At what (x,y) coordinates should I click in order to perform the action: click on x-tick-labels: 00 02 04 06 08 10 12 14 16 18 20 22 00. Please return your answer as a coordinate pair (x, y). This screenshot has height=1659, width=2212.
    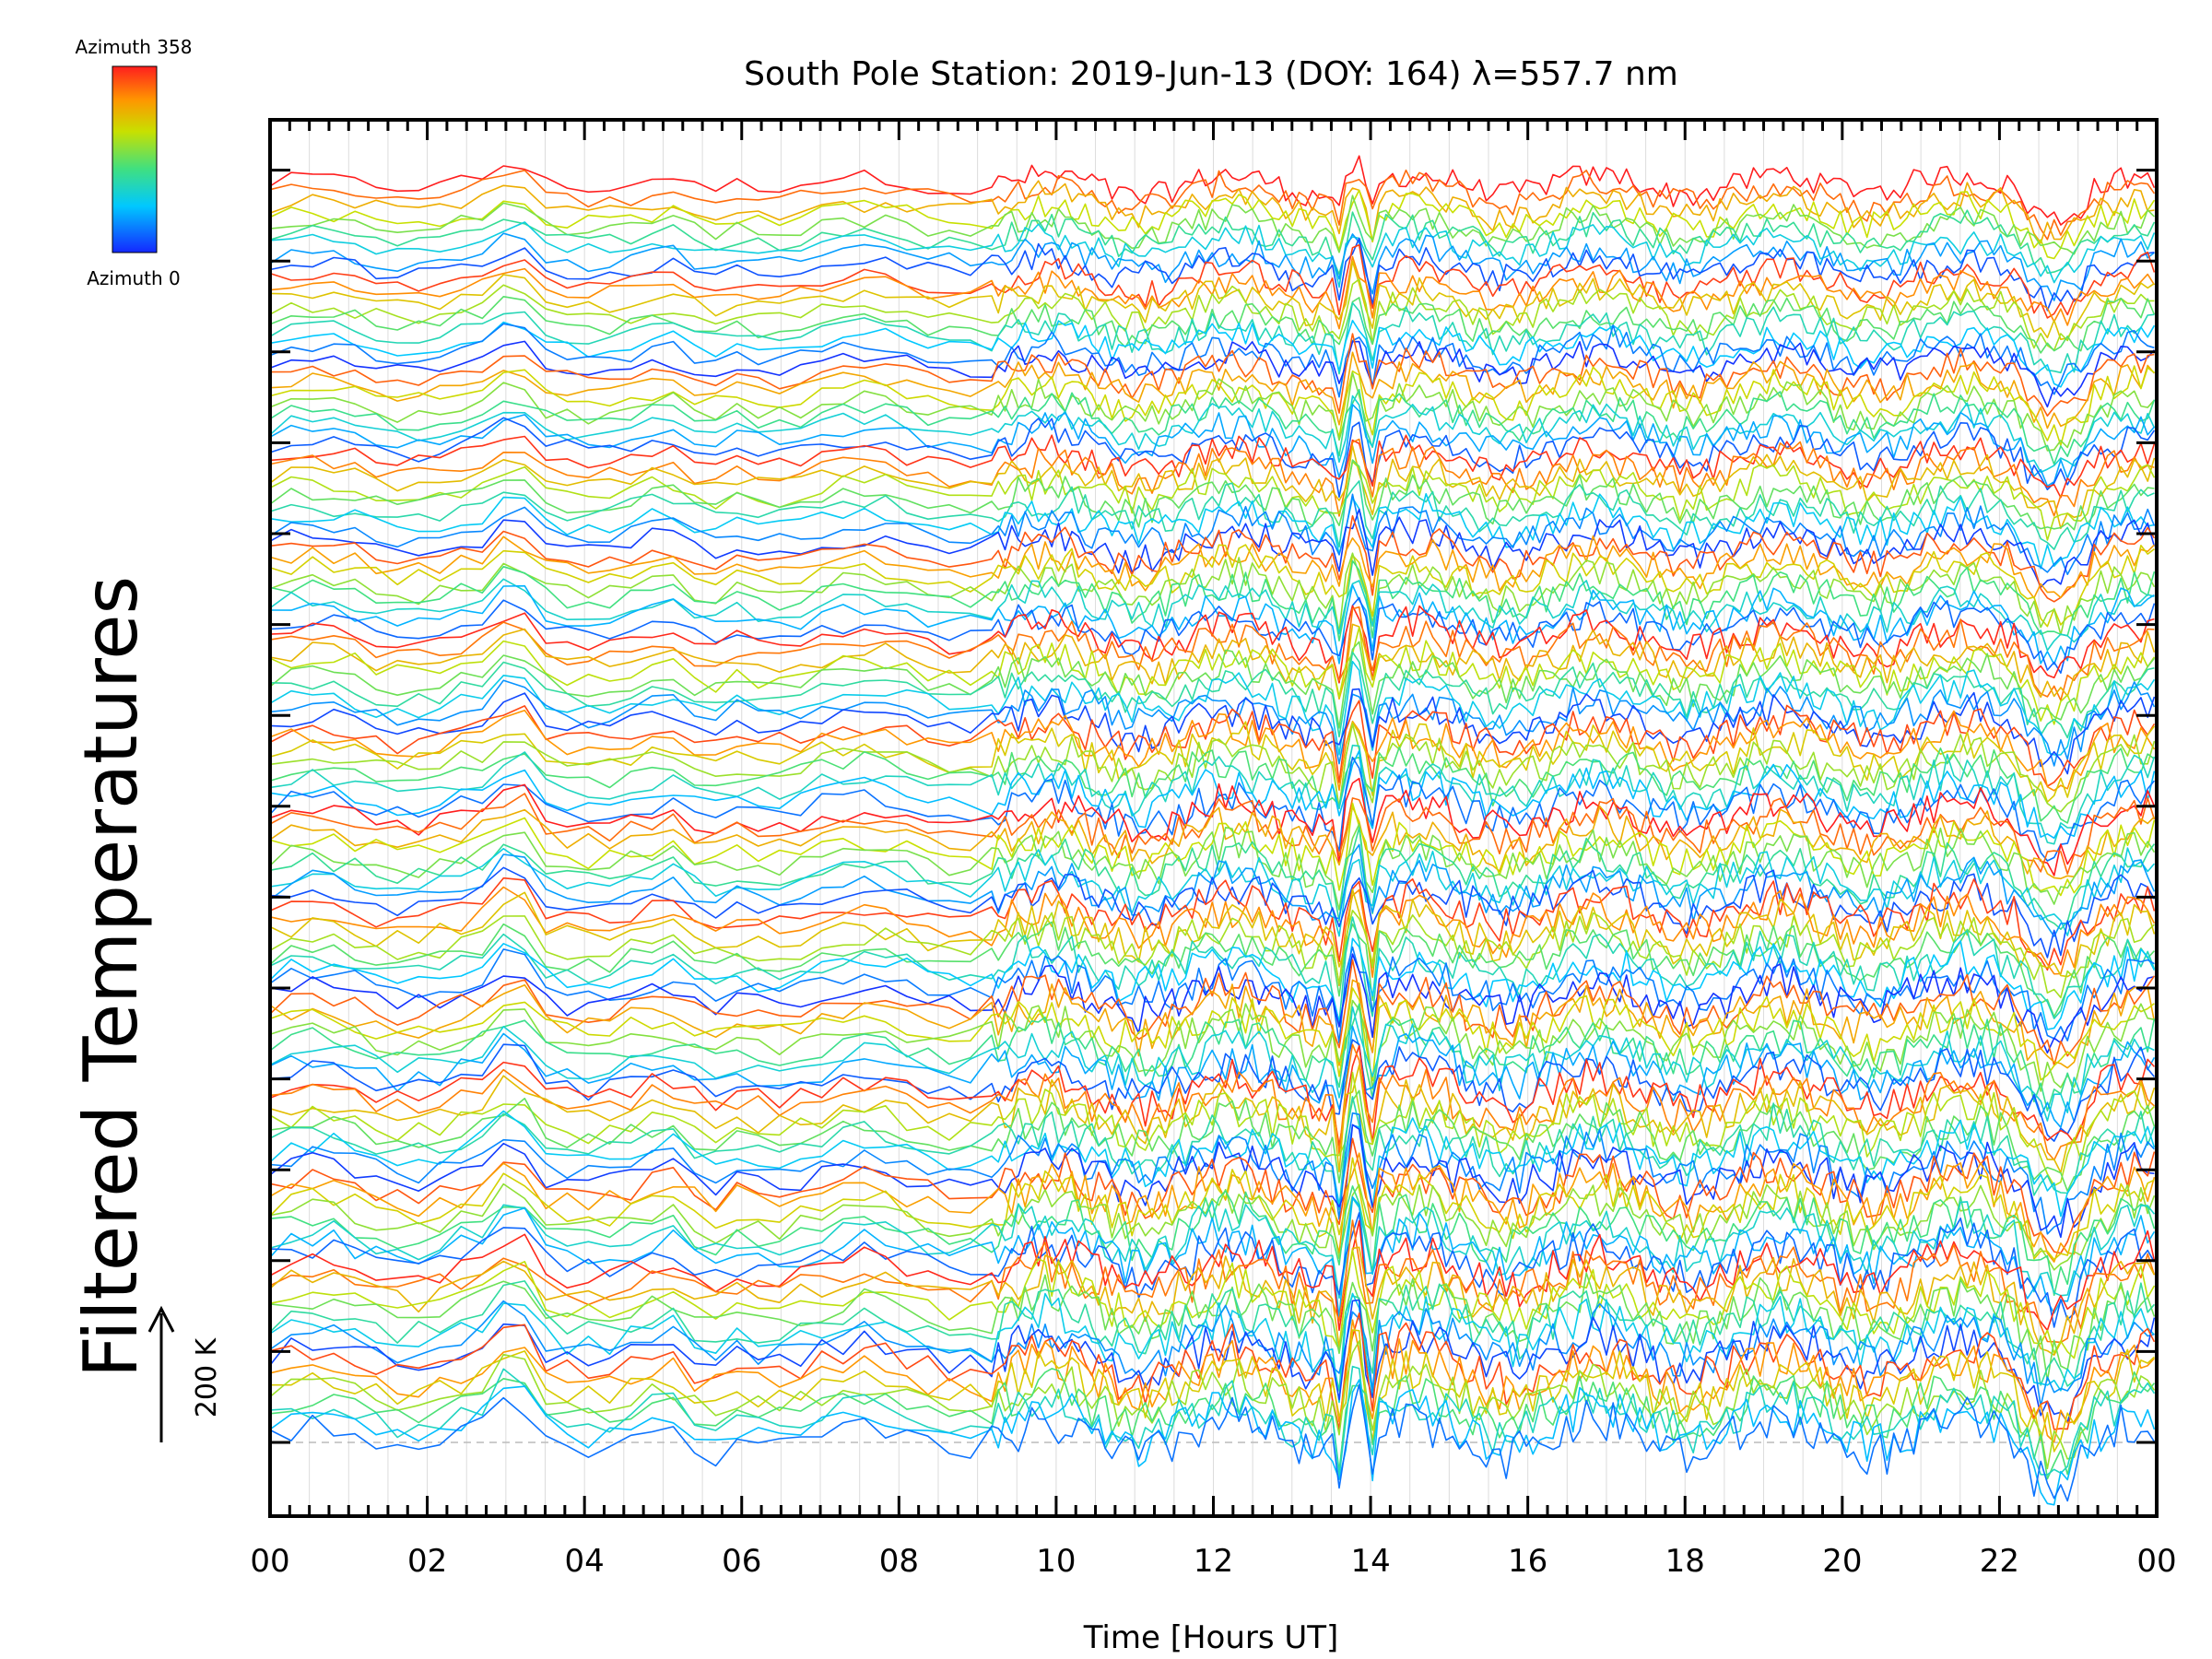
    Looking at the image, I should click on (1213, 1561).